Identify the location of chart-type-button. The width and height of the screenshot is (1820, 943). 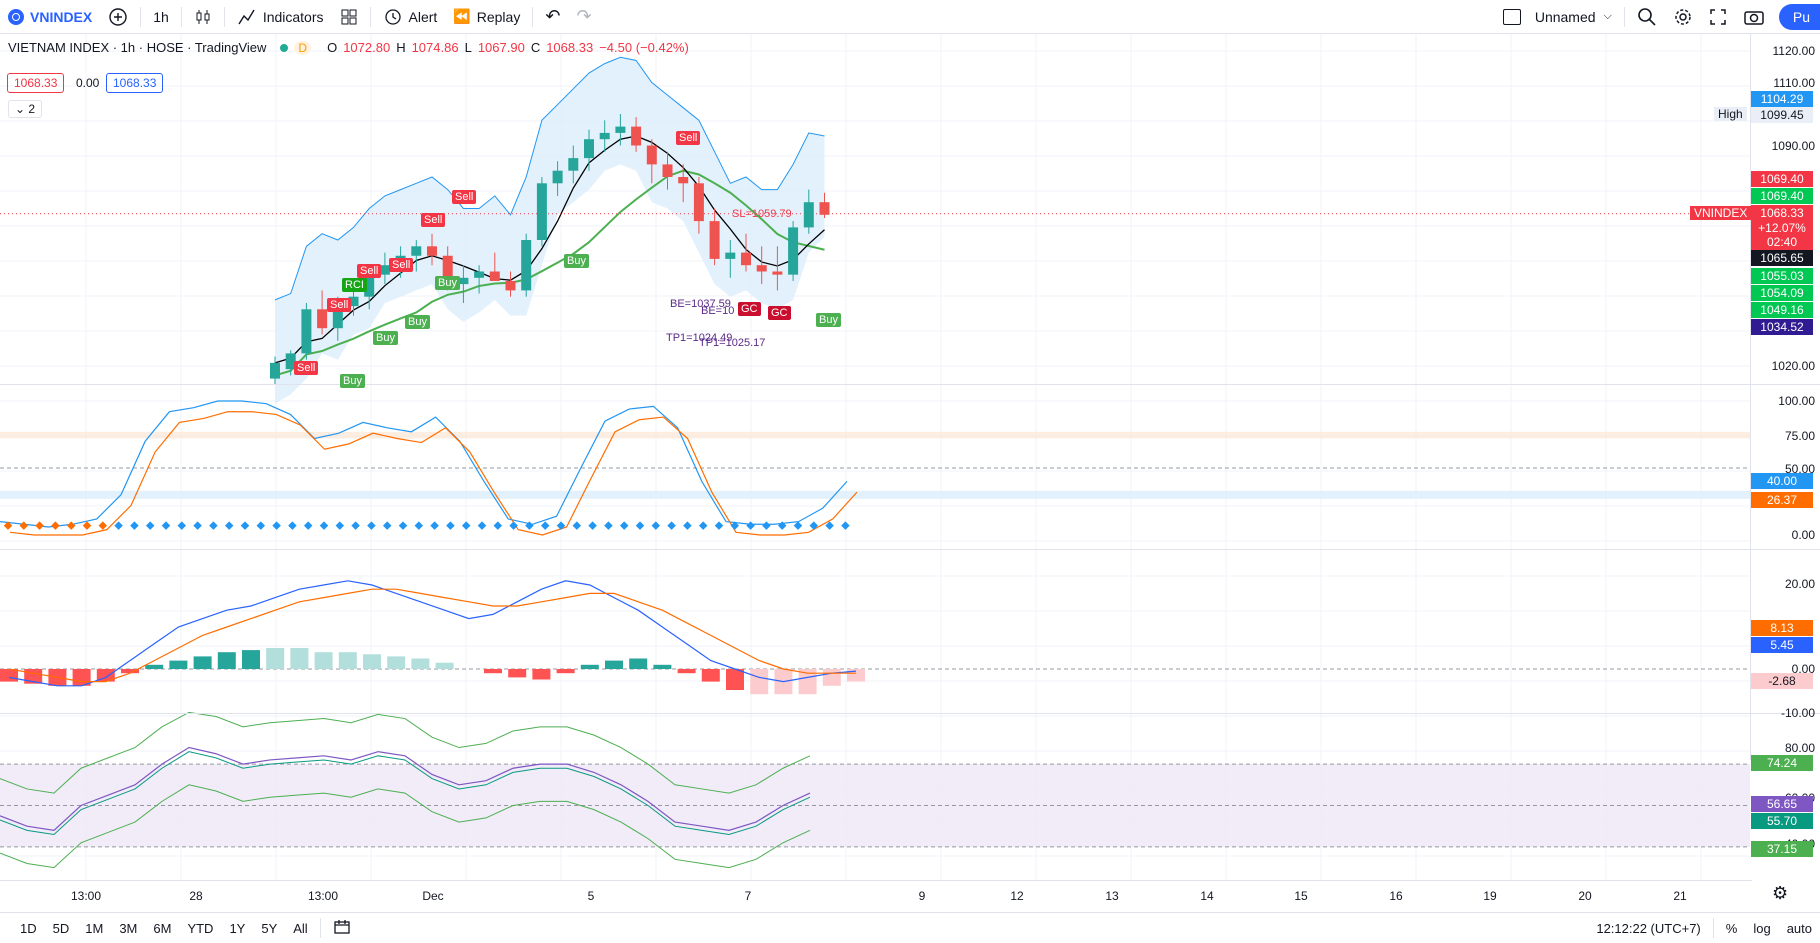
(203, 16).